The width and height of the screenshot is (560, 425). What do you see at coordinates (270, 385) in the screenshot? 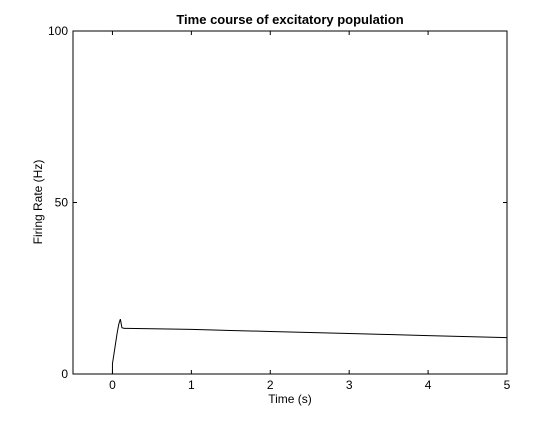
I see `x-tick-label: 2` at bounding box center [270, 385].